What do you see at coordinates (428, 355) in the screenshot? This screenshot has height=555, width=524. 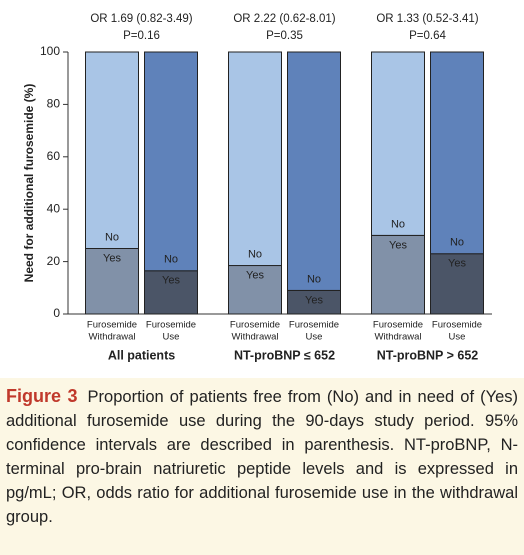 I see `group-label: NT-proBNP > 652` at bounding box center [428, 355].